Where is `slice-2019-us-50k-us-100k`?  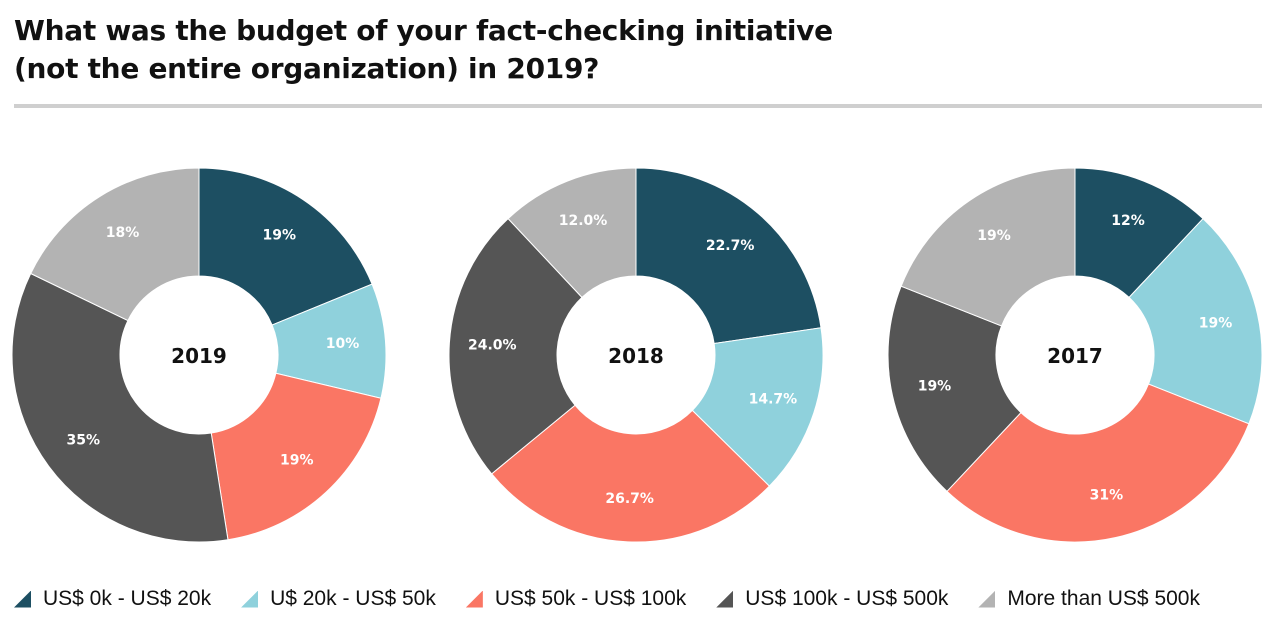 slice-2019-us-50k-us-100k is located at coordinates (296, 456).